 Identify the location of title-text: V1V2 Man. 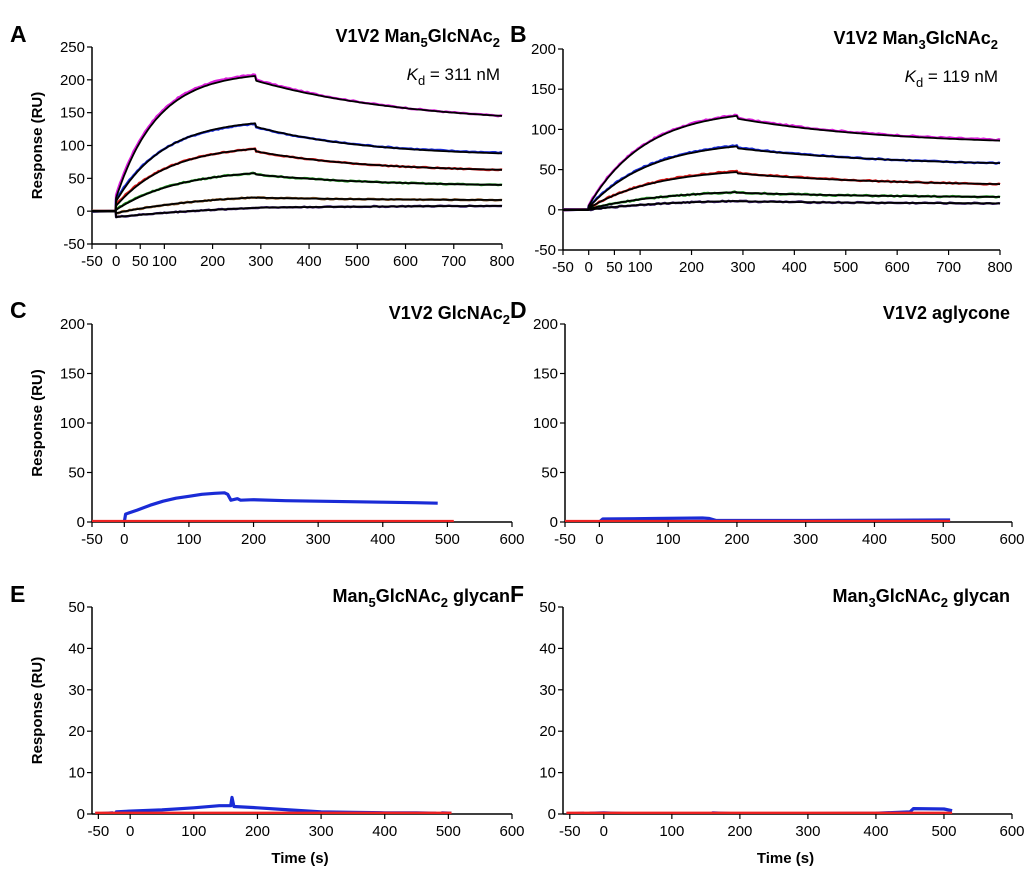
(377, 36).